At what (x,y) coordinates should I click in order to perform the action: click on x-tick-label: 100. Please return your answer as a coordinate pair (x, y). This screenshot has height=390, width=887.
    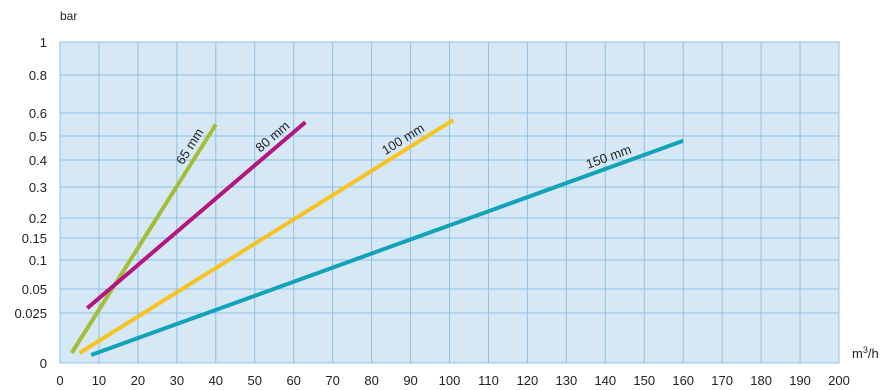
    Looking at the image, I should click on (450, 380).